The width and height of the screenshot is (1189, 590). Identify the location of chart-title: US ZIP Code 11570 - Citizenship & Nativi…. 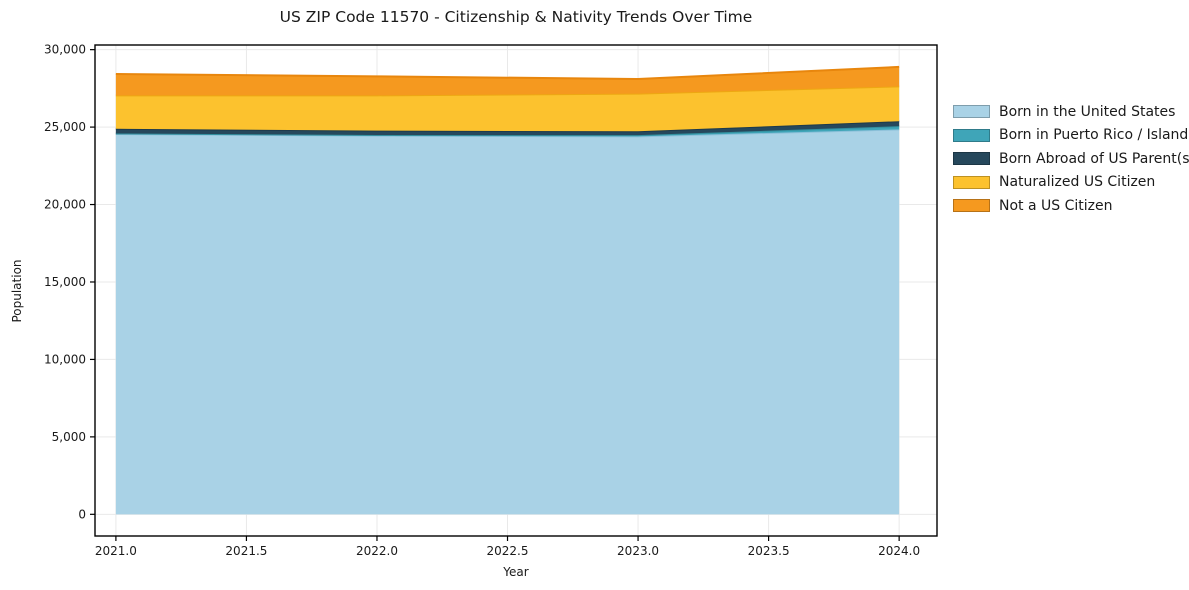
(516, 17).